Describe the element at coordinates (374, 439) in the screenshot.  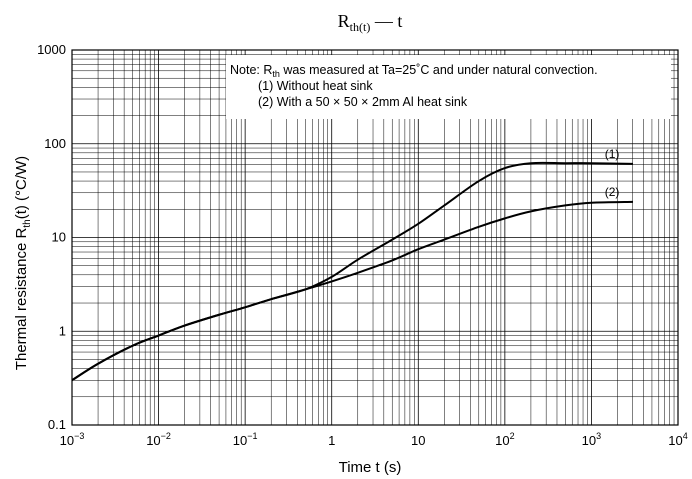
I see `x-tick-labels: 10⁻³ 10⁻² 10⁻¹ 1 10 10² 10³ 10⁴` at that location.